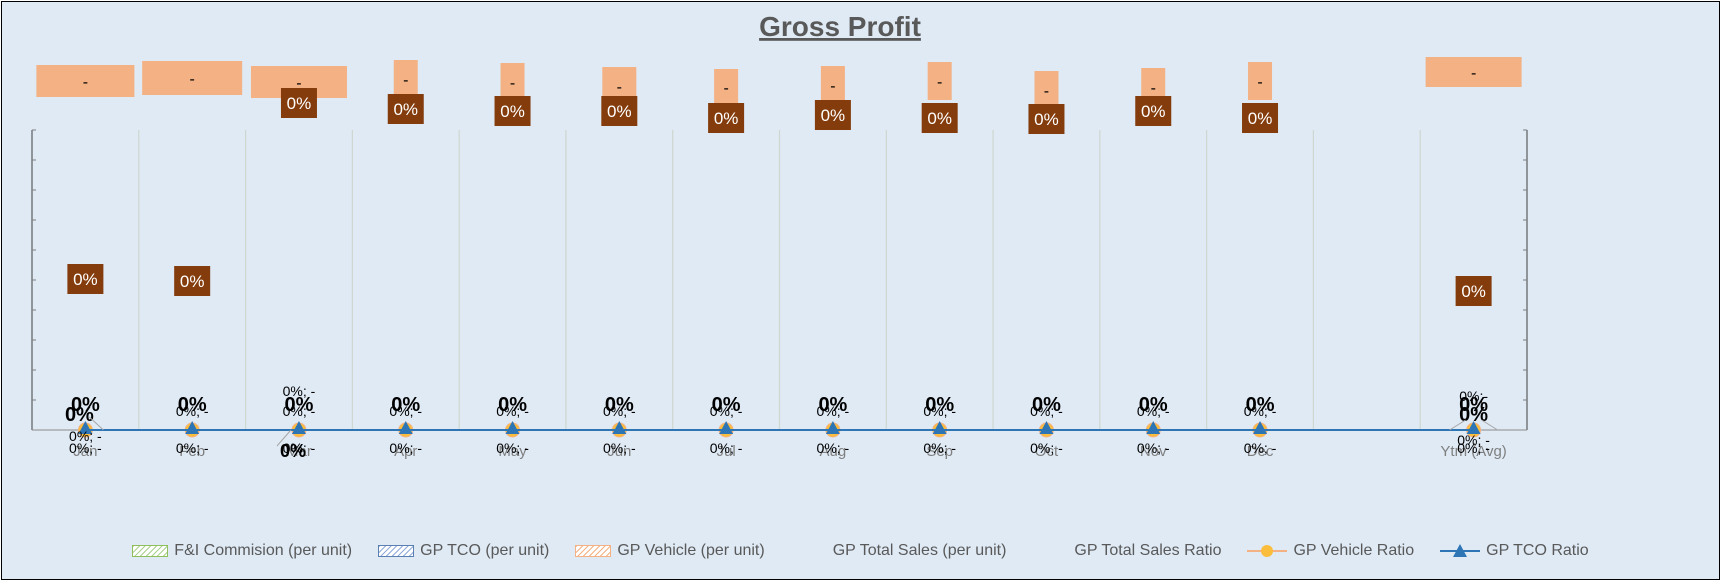 The height and width of the screenshot is (581, 1721). What do you see at coordinates (1473, 396) in the screenshot?
I see `line-data-label: 0%;-` at bounding box center [1473, 396].